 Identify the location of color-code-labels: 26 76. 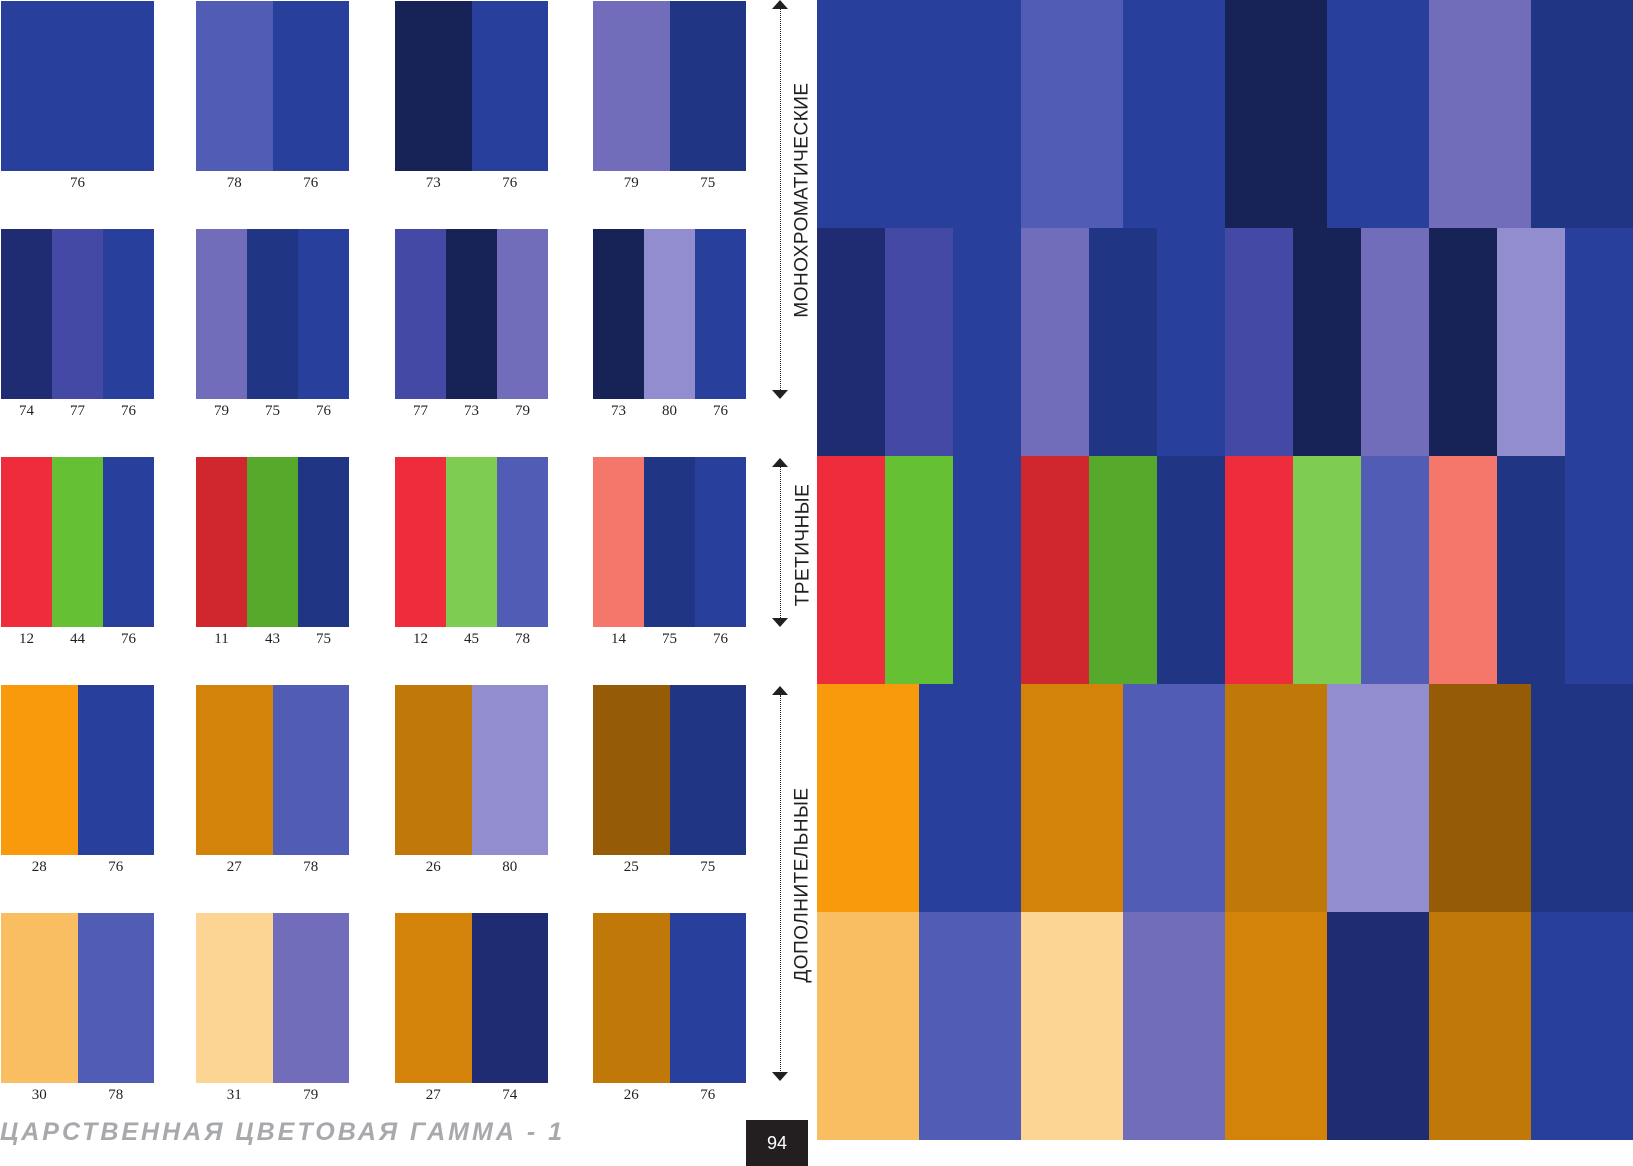
(669, 1095).